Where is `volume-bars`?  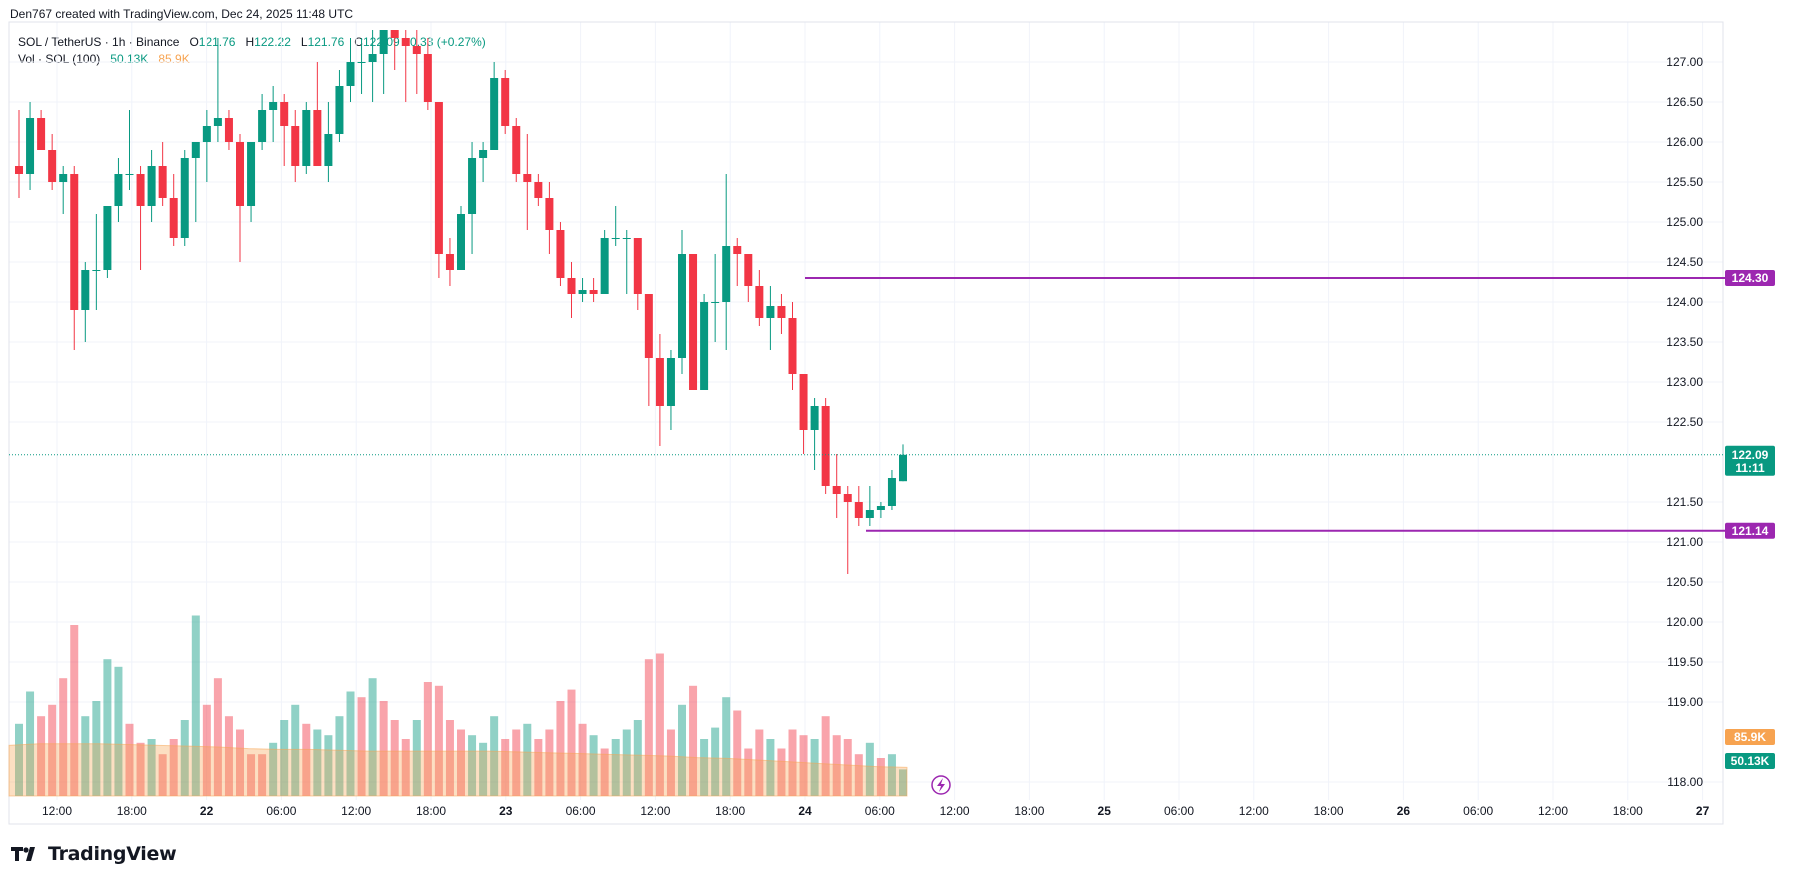
volume-bars is located at coordinates (461, 705).